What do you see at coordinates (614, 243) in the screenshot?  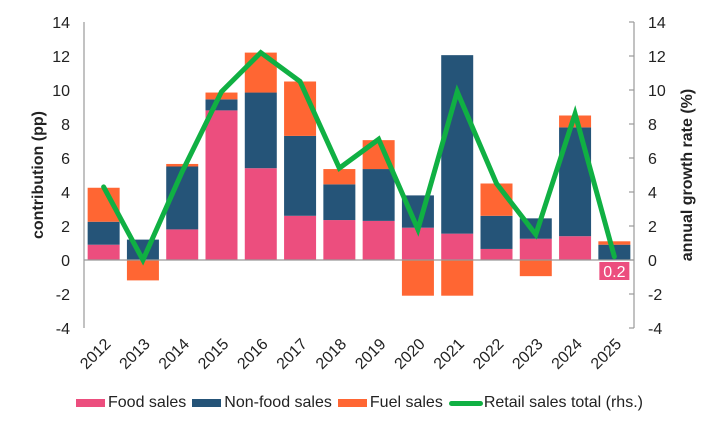 I see `bar-fuel-sales-2025` at bounding box center [614, 243].